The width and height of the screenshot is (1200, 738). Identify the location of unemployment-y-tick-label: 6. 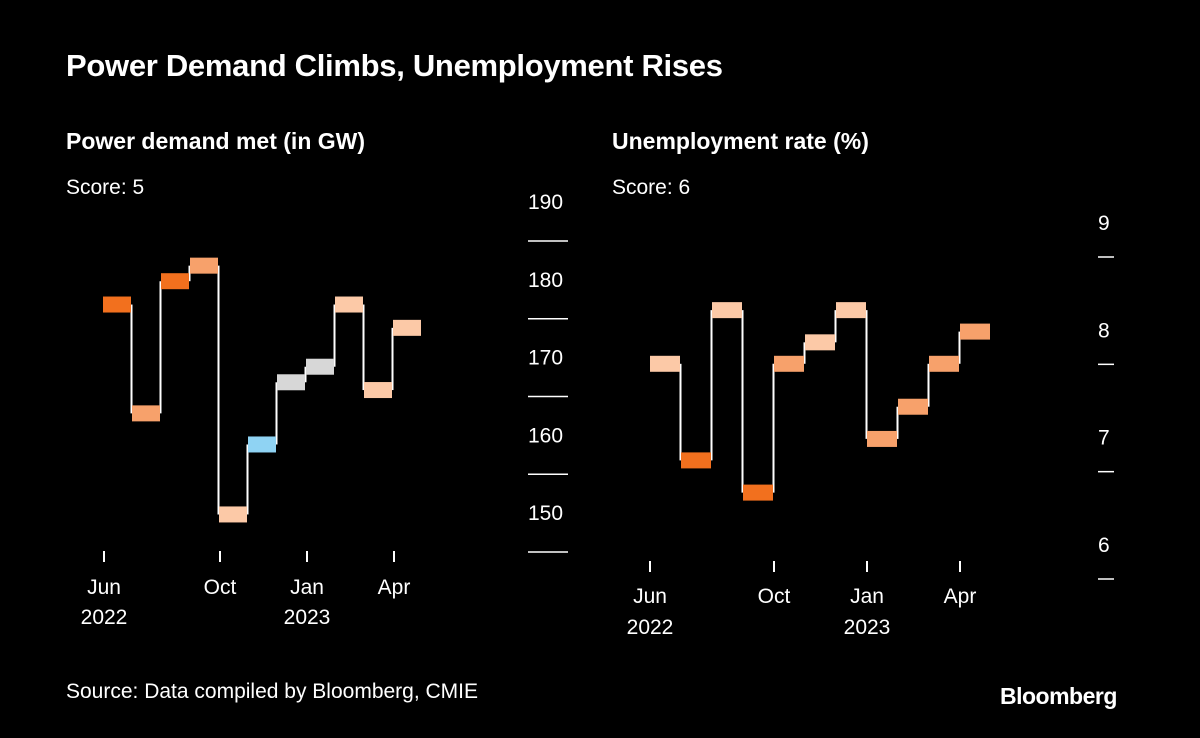
(1104, 545).